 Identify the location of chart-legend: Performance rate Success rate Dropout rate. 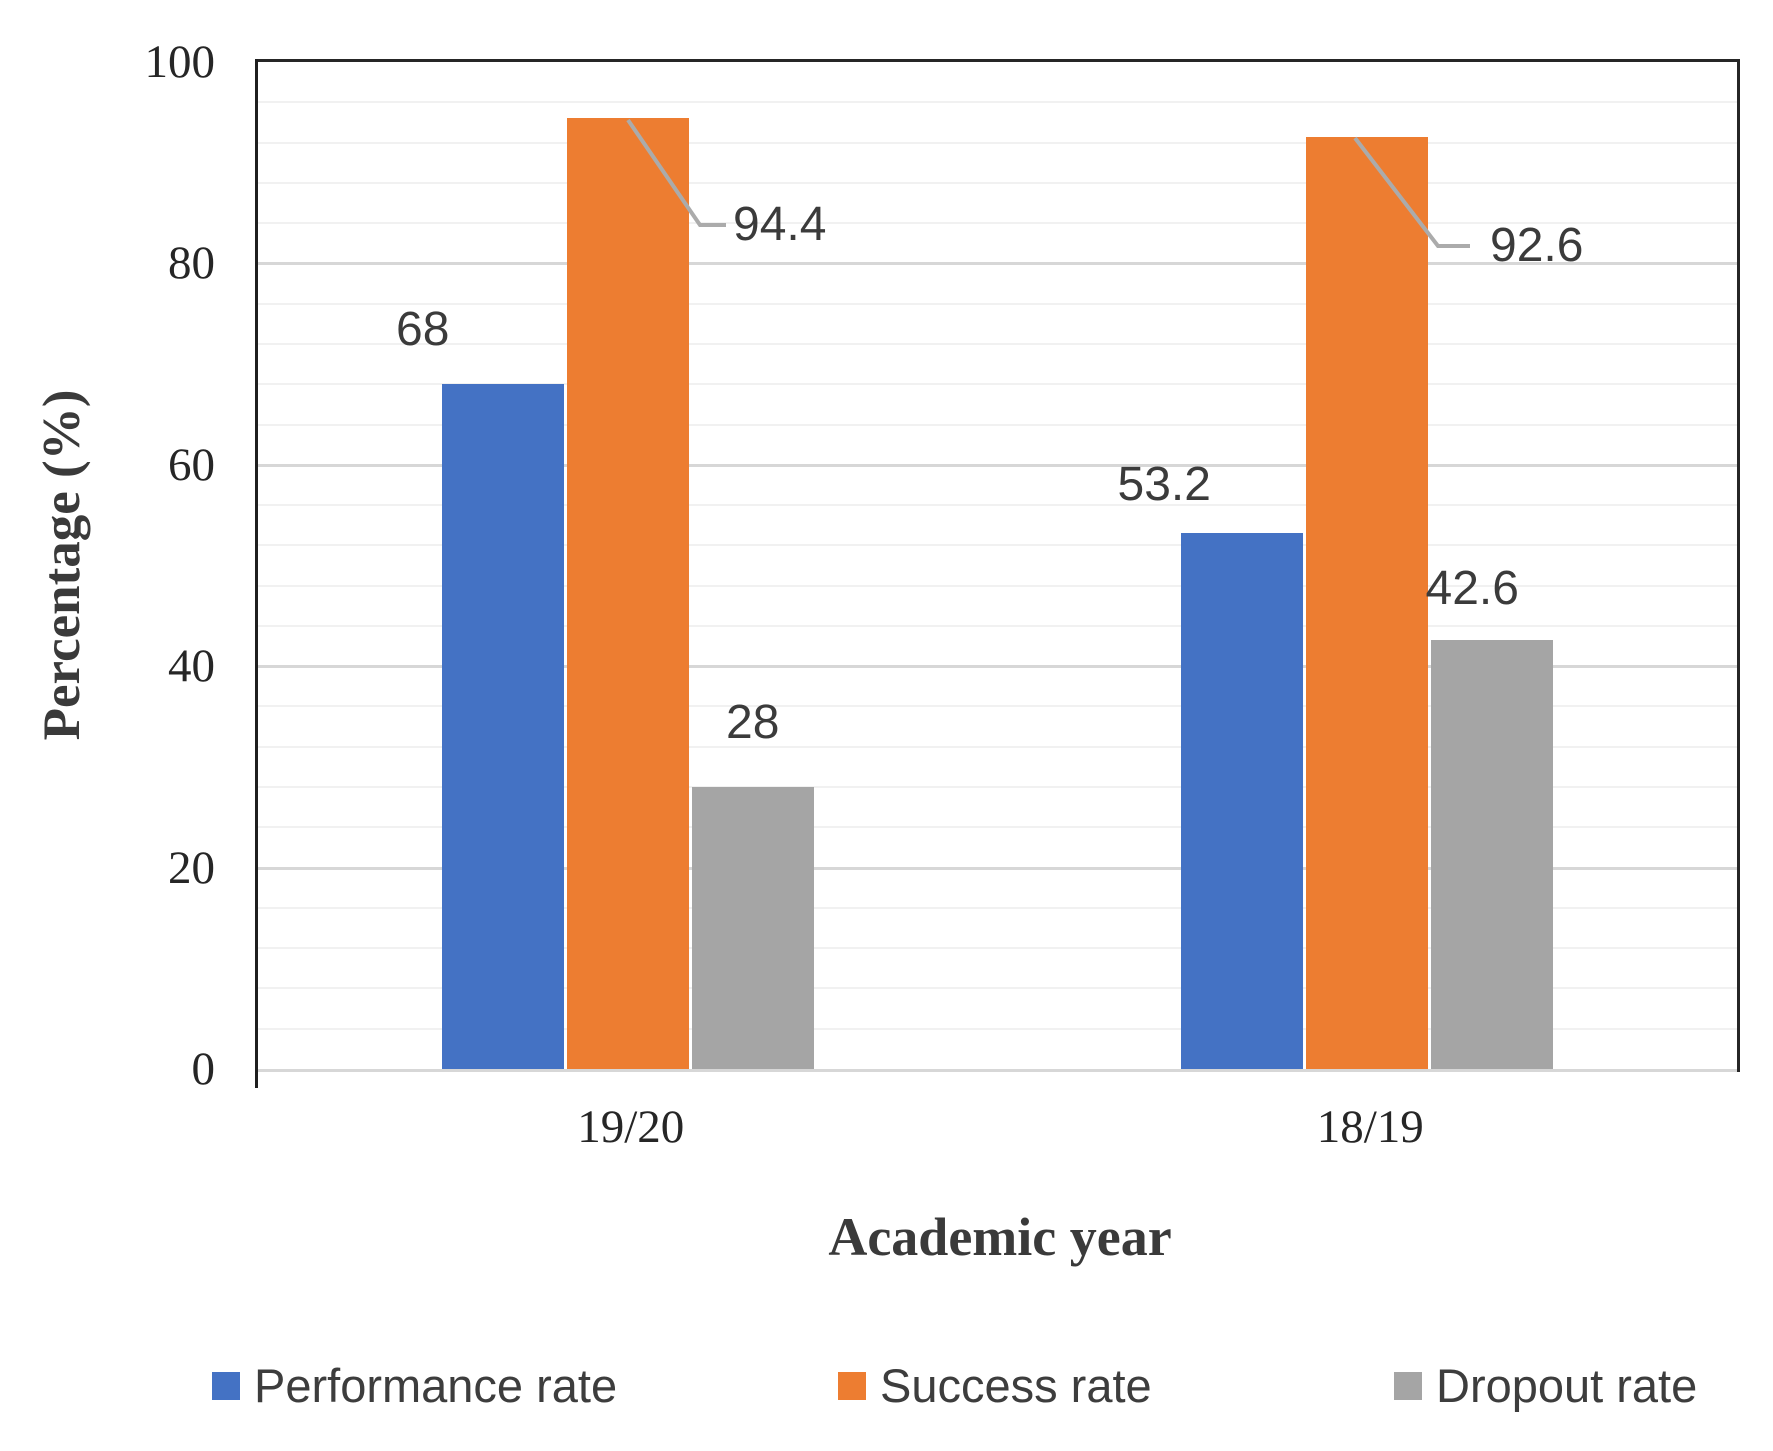
(886, 1393).